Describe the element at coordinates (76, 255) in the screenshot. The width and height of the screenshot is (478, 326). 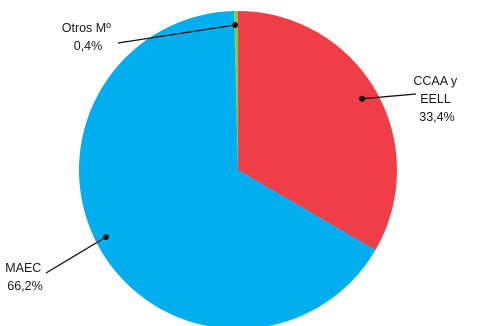
I see `leader-maec` at that location.